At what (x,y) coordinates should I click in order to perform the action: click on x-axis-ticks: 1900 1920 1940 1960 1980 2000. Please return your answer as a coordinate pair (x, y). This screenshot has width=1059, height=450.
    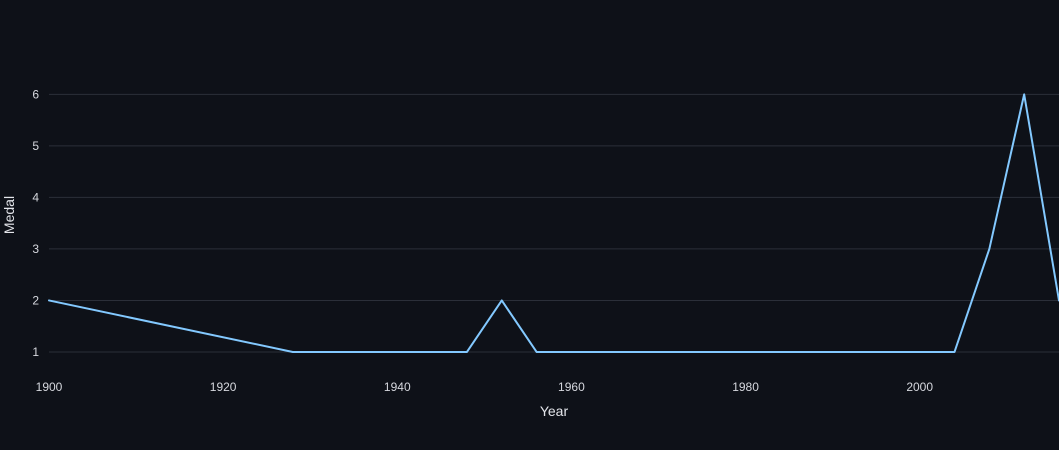
    Looking at the image, I should click on (485, 387).